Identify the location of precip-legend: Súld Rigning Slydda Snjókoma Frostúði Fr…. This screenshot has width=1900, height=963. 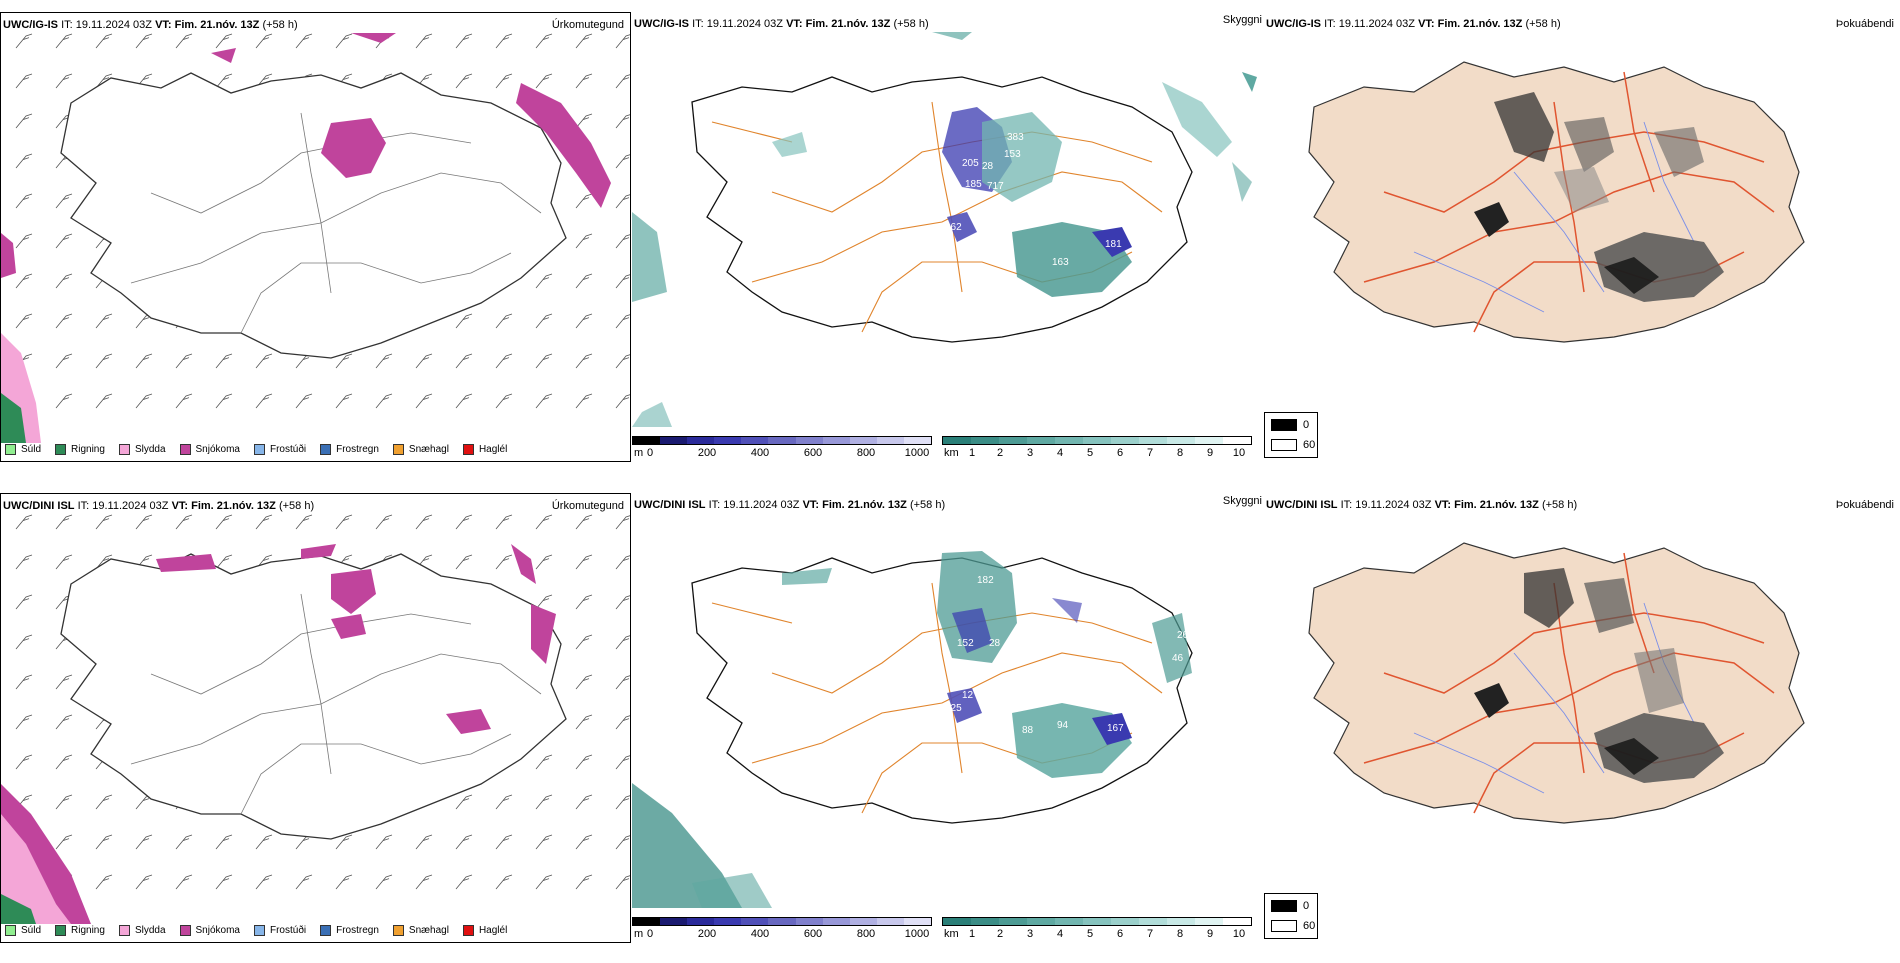
(256, 930).